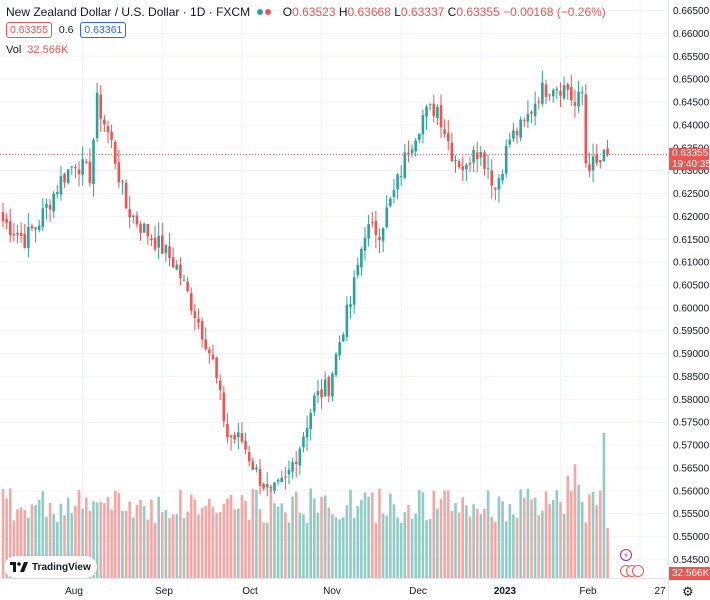 This screenshot has height=600, width=710. What do you see at coordinates (37, 50) in the screenshot?
I see `volume-legend: Vol 32.566K` at bounding box center [37, 50].